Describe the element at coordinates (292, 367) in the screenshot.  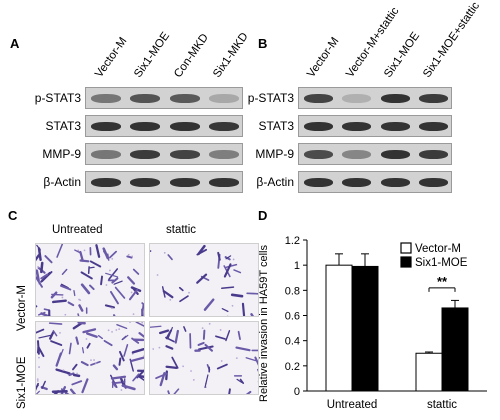
I see `y-tick-label: 0.2` at that location.